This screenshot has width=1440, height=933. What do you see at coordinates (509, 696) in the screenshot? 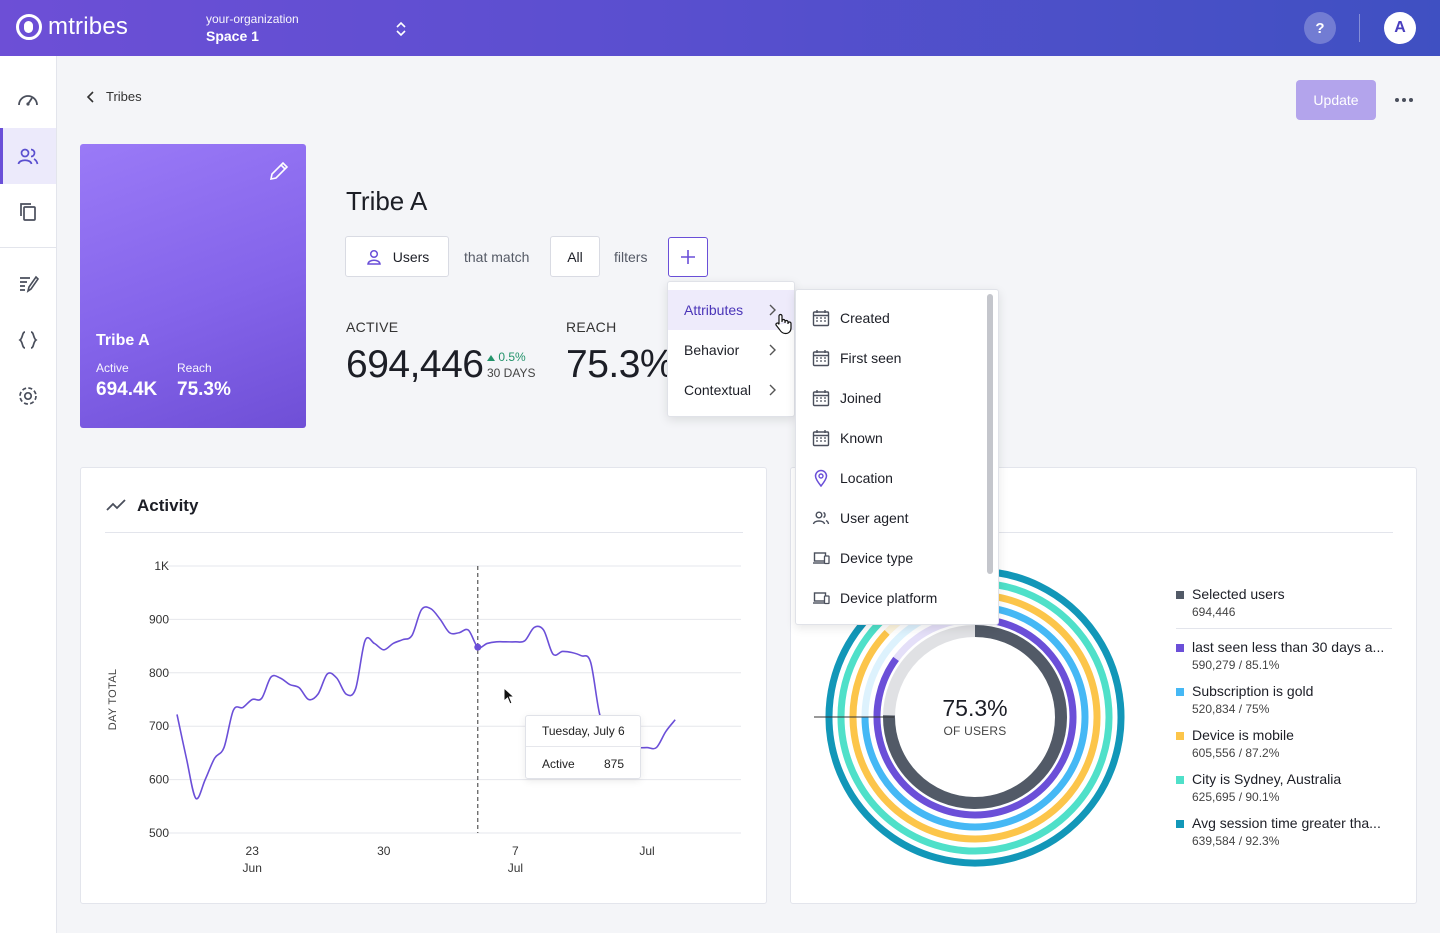
I see `mouse-pointer-icon` at bounding box center [509, 696].